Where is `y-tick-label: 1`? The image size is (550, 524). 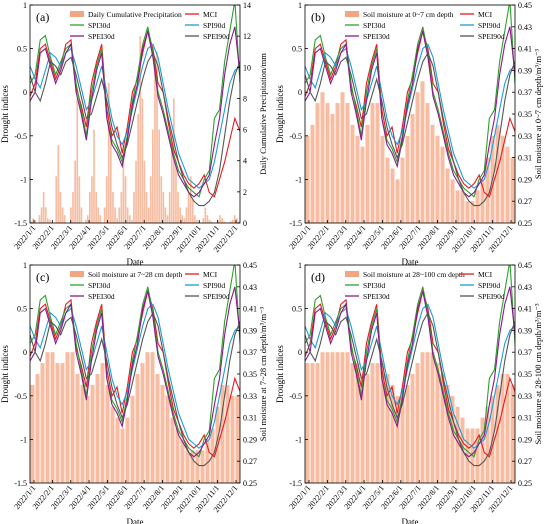
y-tick-label: 1 is located at coordinates (300, 265).